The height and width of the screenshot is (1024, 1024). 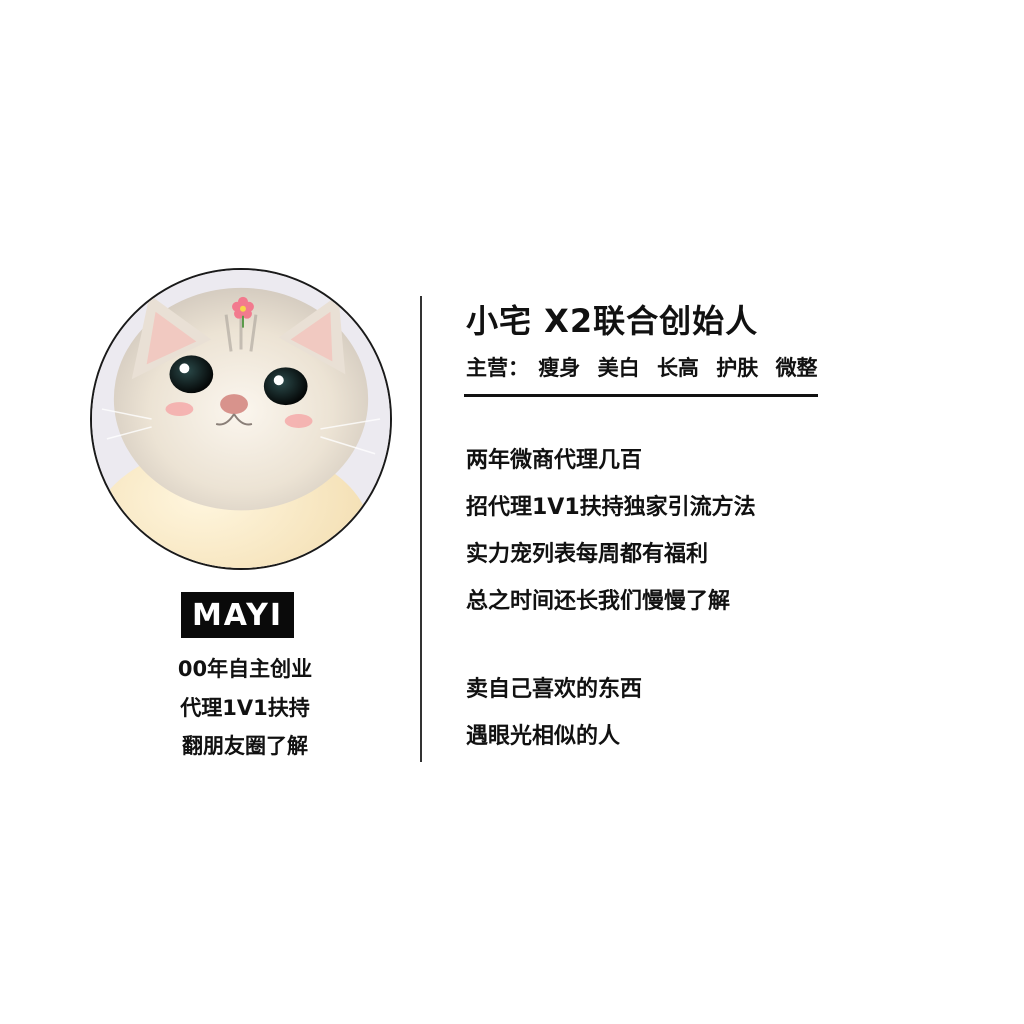 What do you see at coordinates (641, 395) in the screenshot?
I see `horizontal-divider` at bounding box center [641, 395].